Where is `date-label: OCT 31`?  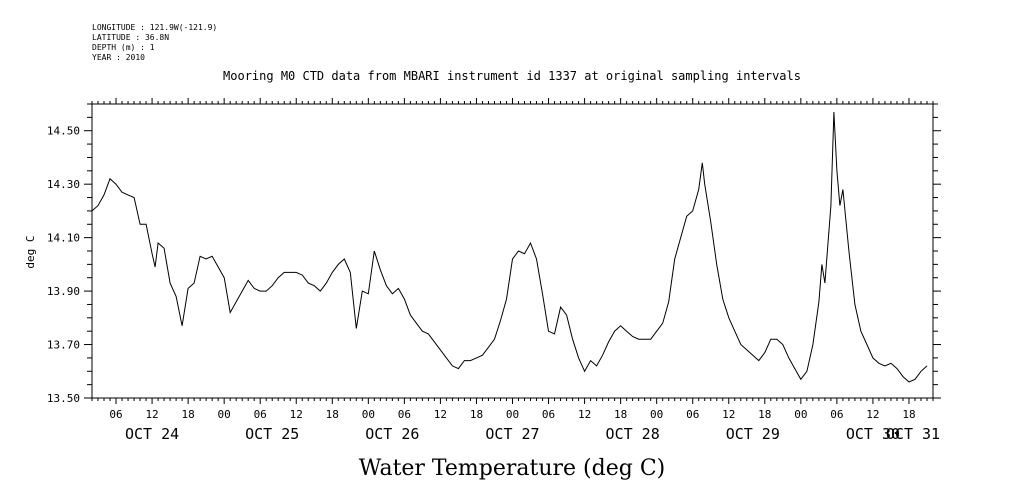 date-label: OCT 31 is located at coordinates (913, 434).